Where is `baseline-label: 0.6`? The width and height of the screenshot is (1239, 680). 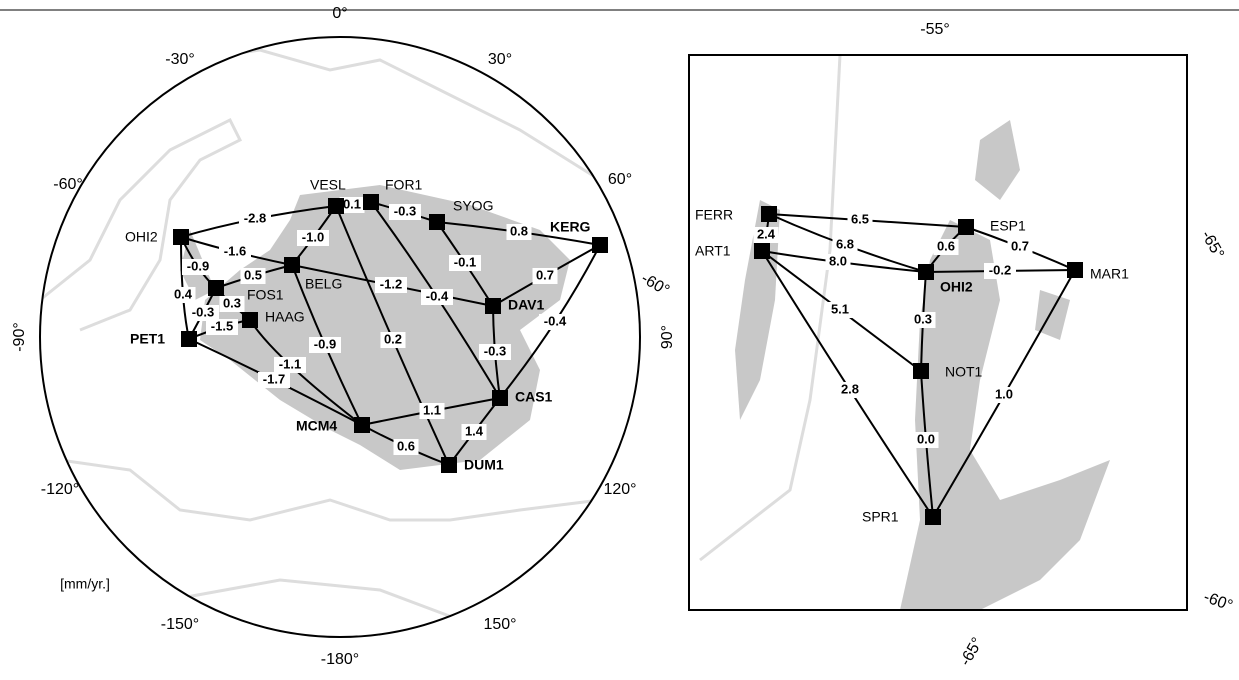 baseline-label: 0.6 is located at coordinates (406, 445).